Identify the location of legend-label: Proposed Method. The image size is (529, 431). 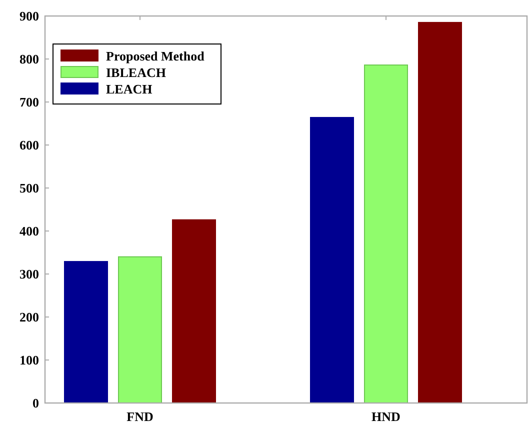
(156, 56).